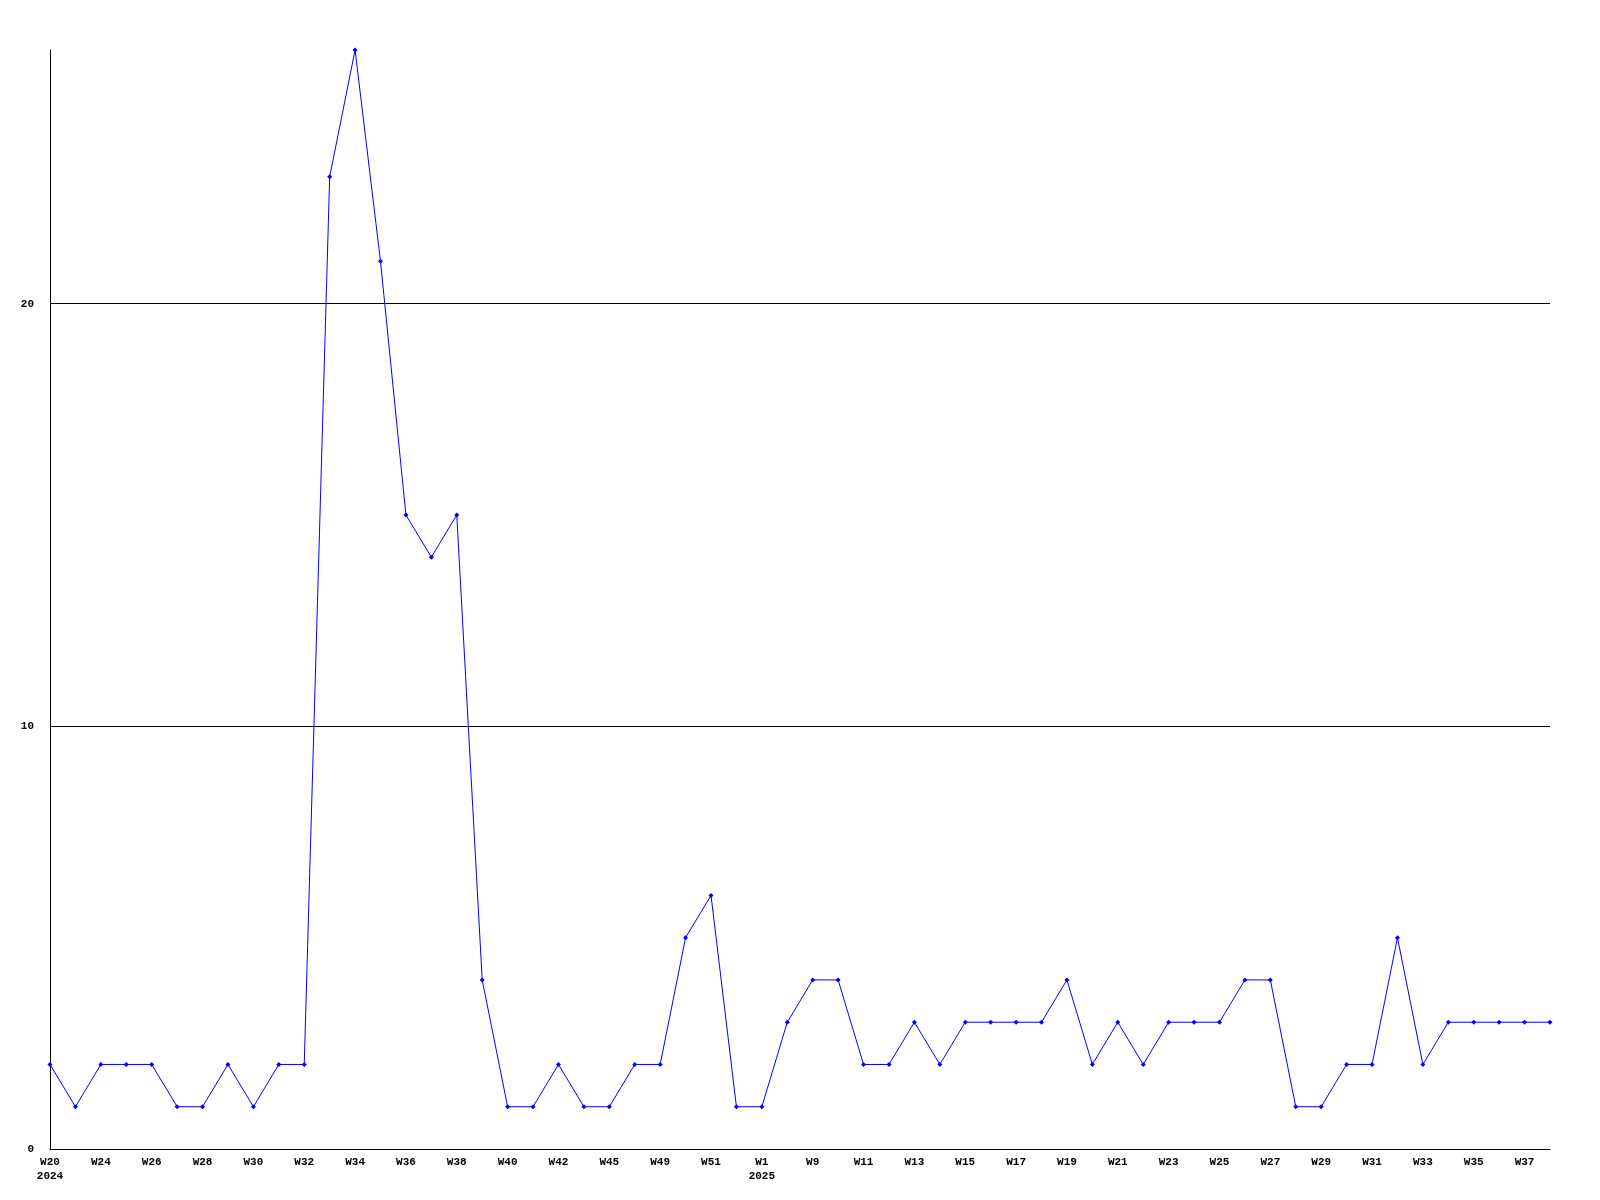 The image size is (1600, 1200). I want to click on x-tick-label: W27, so click(1270, 1162).